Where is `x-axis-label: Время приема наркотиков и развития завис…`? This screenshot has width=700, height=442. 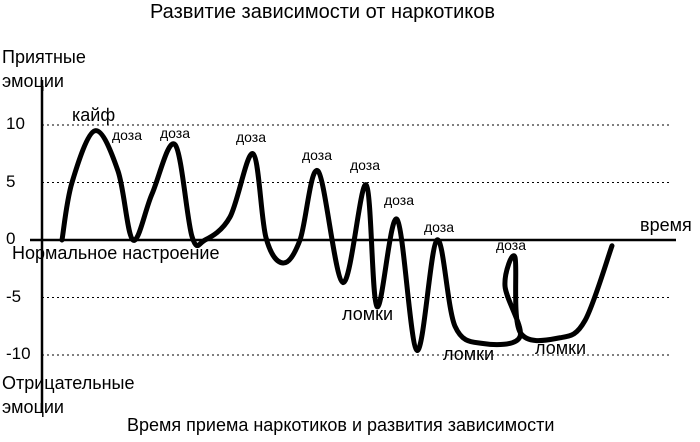
x-axis-label: Время приема наркотиков и развития завис… is located at coordinates (341, 425).